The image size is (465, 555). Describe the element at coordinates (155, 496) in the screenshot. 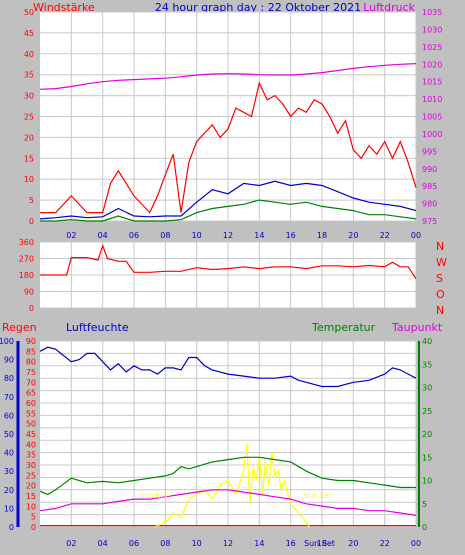

I see `sun-rise-label: Sun Rise` at that location.